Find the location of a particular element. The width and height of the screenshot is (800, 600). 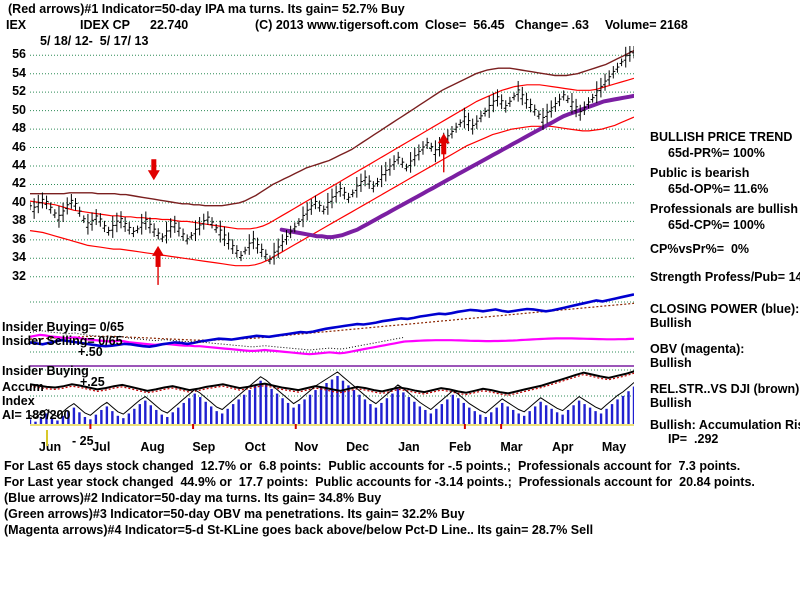

y-tick-44: 44 is located at coordinates (19, 165).